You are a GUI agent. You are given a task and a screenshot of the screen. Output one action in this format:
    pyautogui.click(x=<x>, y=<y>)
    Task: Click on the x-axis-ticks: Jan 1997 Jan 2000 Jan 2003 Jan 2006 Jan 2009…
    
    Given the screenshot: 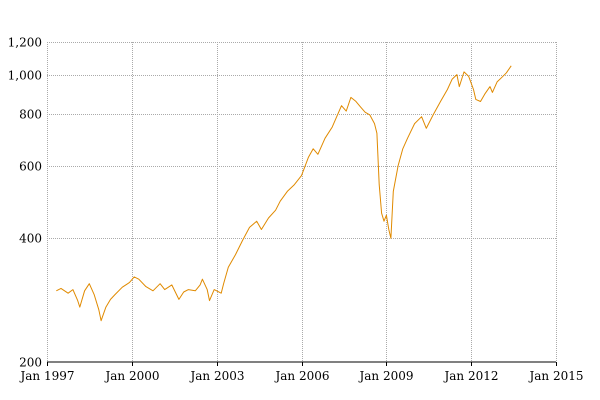 What is the action you would take?
    pyautogui.click(x=301, y=372)
    